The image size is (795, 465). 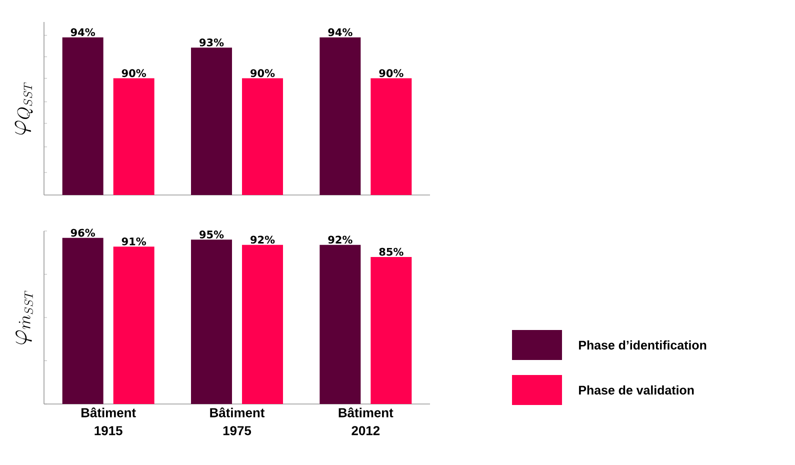 I want to click on data-label: 95%, so click(x=212, y=234).